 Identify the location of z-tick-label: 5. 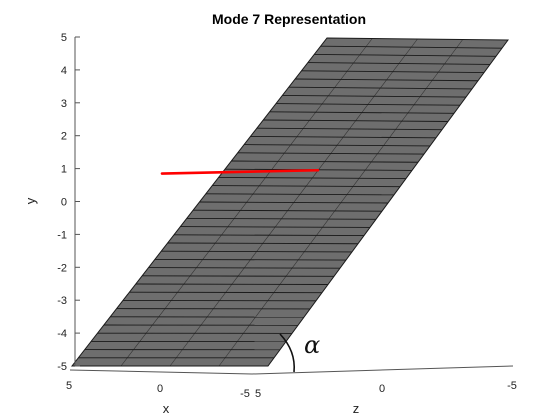
(258, 394).